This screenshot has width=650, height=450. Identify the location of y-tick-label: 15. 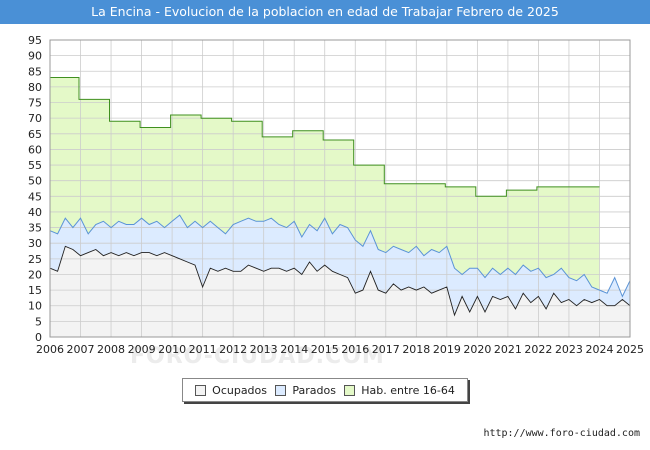
(35, 290).